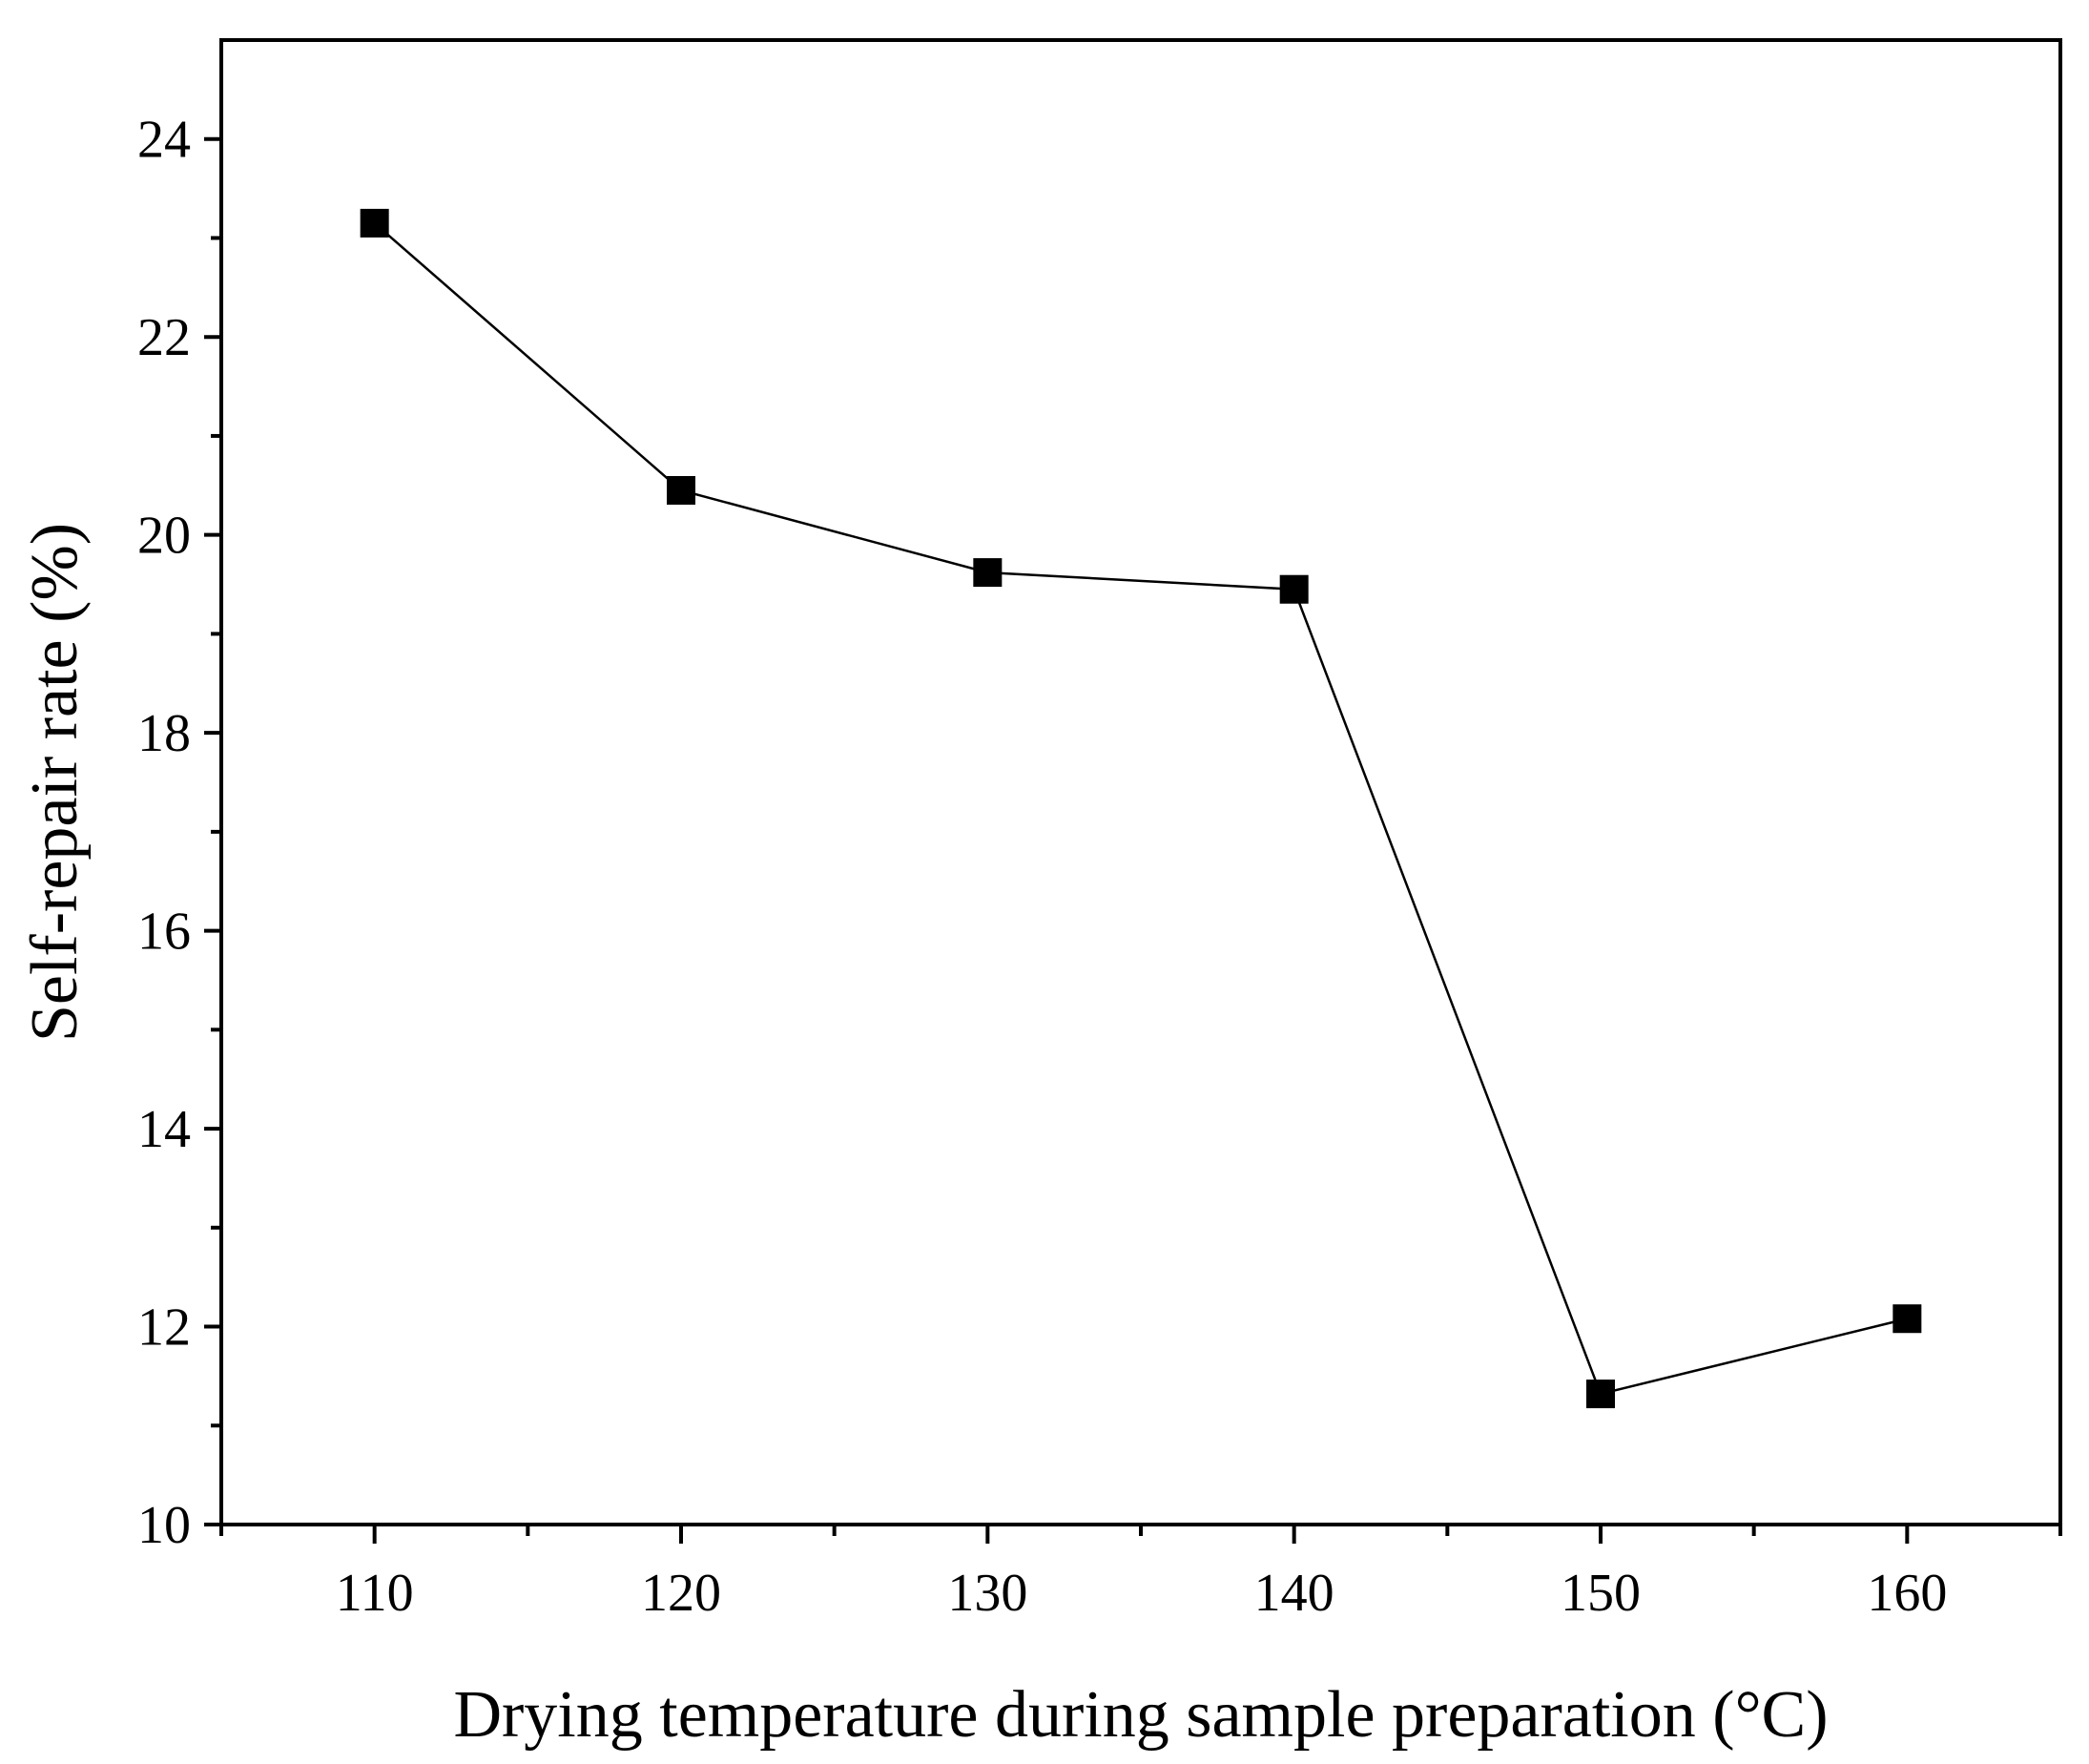 This screenshot has height=1764, width=2089. Describe the element at coordinates (164, 1525) in the screenshot. I see `y-tick-label: 10` at that location.